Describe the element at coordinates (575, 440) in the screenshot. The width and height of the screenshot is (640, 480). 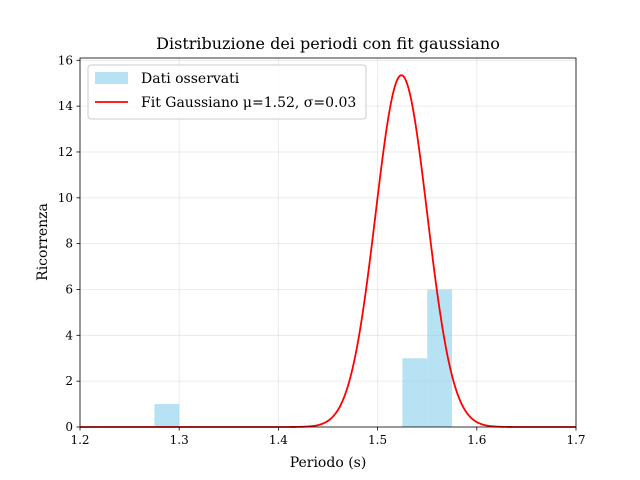
I see `x-tick-label: 1.7` at that location.